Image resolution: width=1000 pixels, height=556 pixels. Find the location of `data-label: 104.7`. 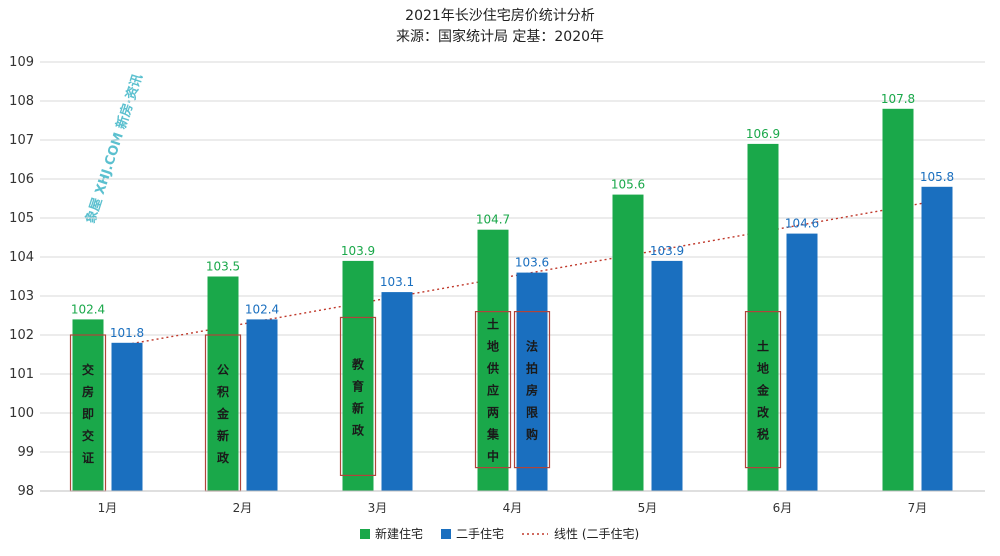

data-label: 104.7 is located at coordinates (493, 220).